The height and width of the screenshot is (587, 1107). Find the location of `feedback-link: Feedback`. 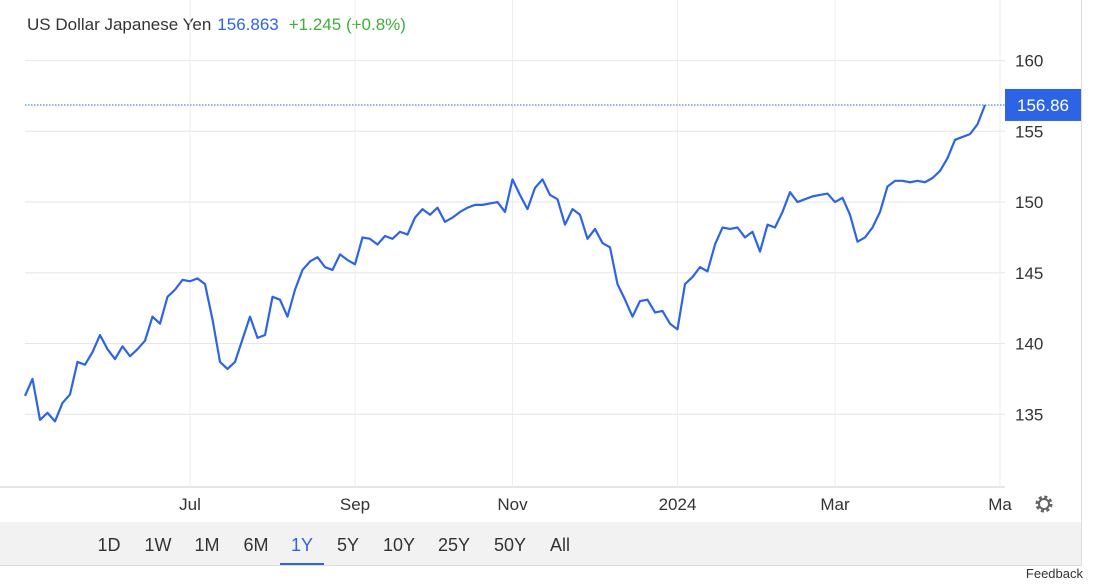

feedback-link: Feedback is located at coordinates (1054, 573).